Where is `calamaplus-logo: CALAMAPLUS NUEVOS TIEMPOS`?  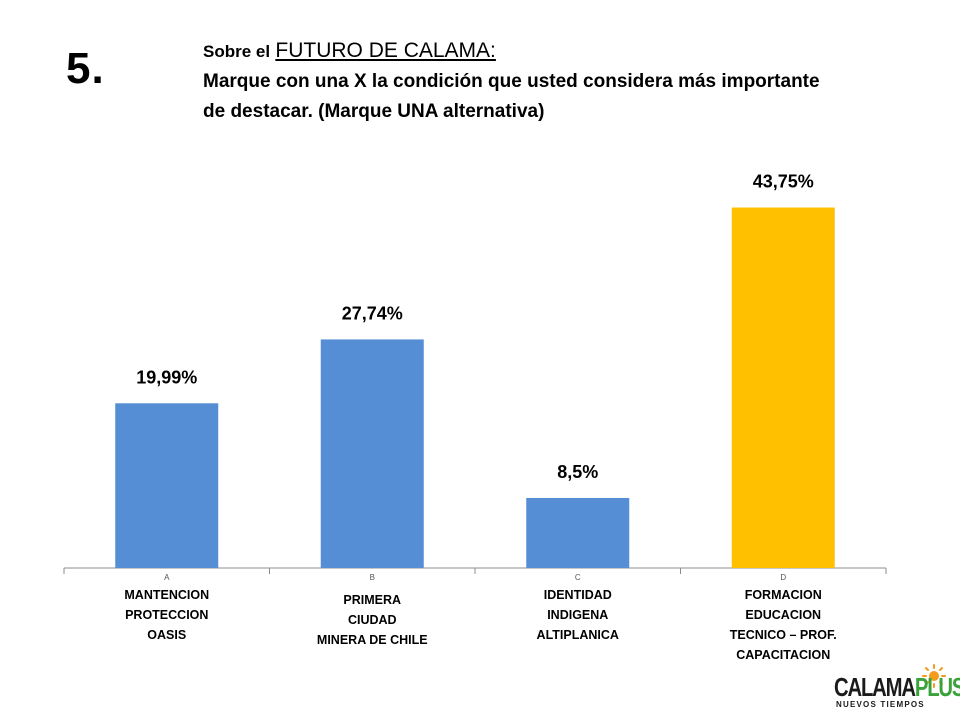
calamaplus-logo: CALAMAPLUS NUEVOS TIEMPOS is located at coordinates (897, 688).